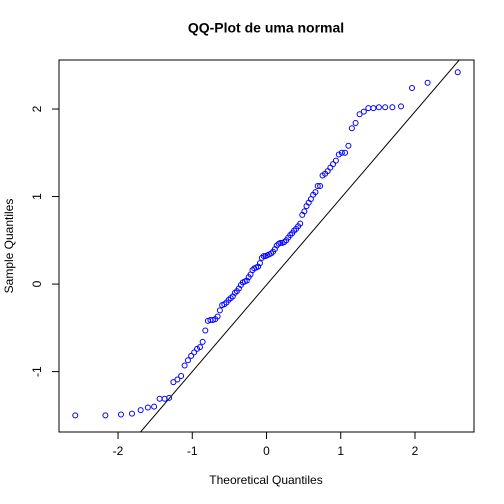 This screenshot has height=504, width=504. I want to click on x-tick-label: -2, so click(118, 451).